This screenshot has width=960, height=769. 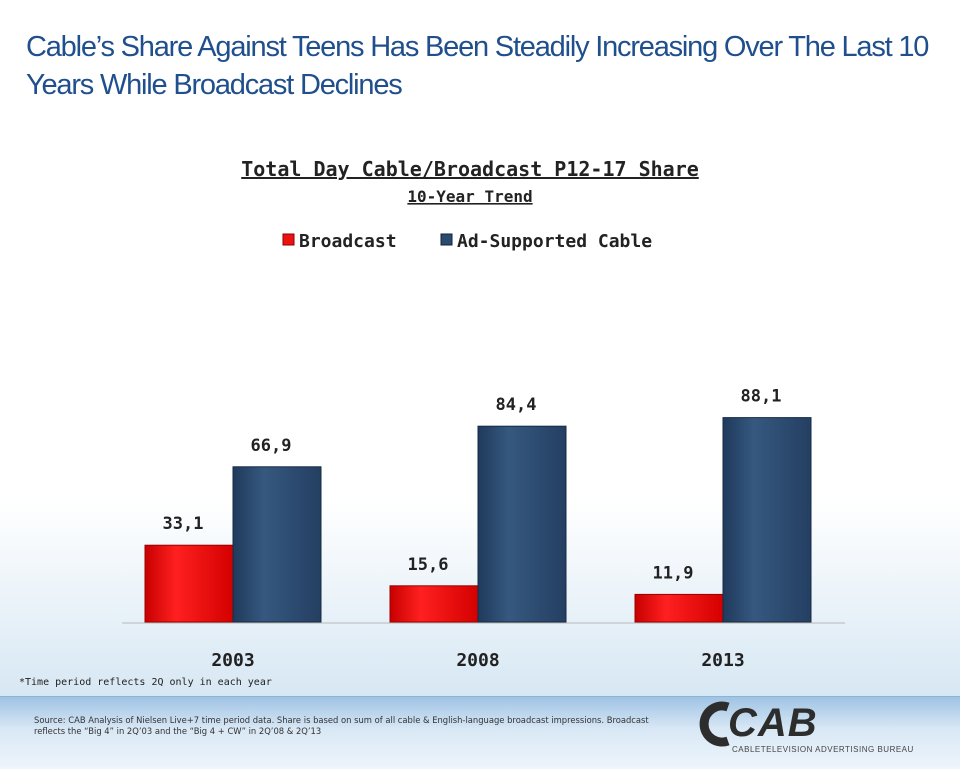 What do you see at coordinates (232, 660) in the screenshot?
I see `x-tick-label-2003: 2003` at bounding box center [232, 660].